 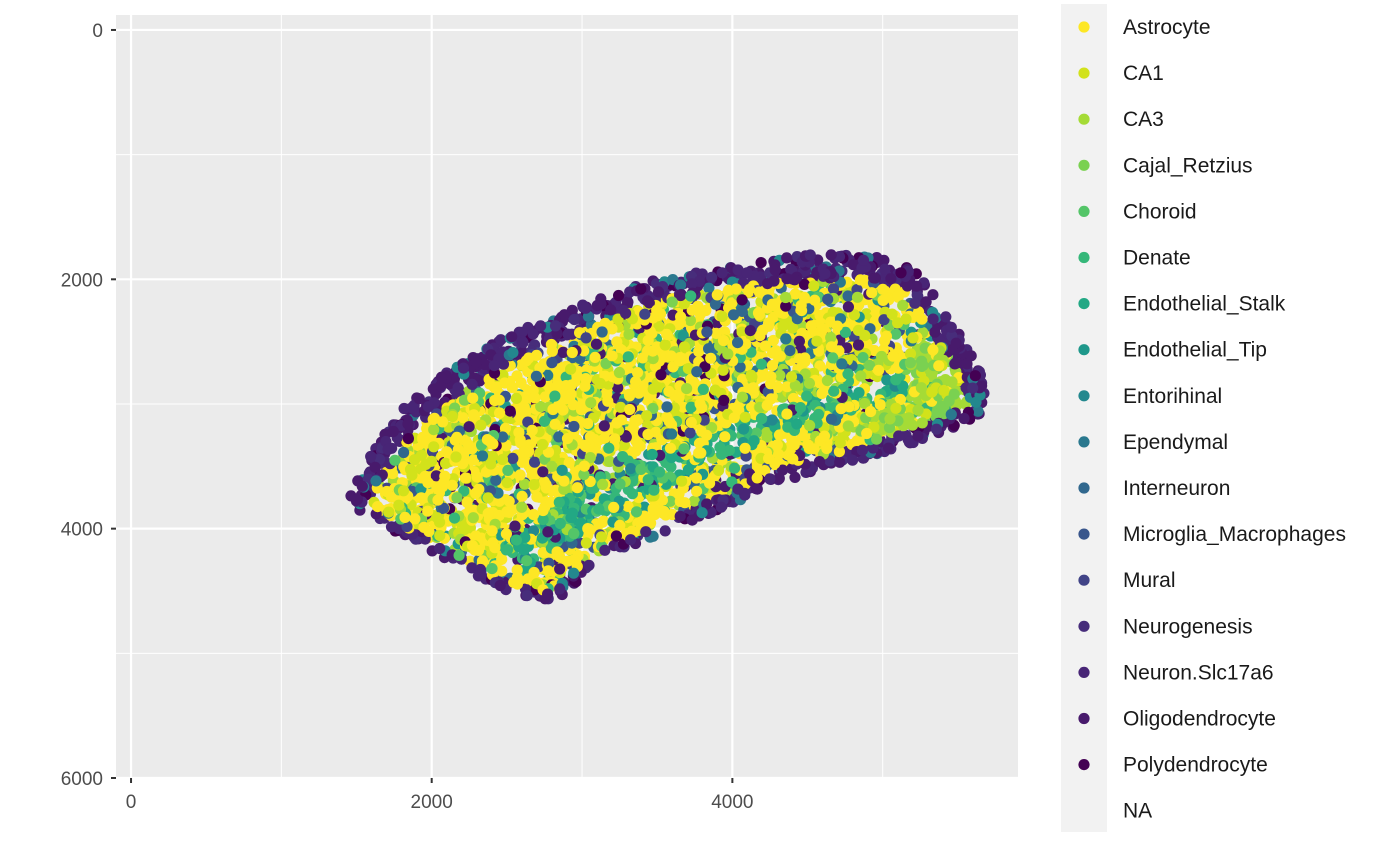 What do you see at coordinates (1195, 765) in the screenshot?
I see `legend-label: Polydendrocyte` at bounding box center [1195, 765].